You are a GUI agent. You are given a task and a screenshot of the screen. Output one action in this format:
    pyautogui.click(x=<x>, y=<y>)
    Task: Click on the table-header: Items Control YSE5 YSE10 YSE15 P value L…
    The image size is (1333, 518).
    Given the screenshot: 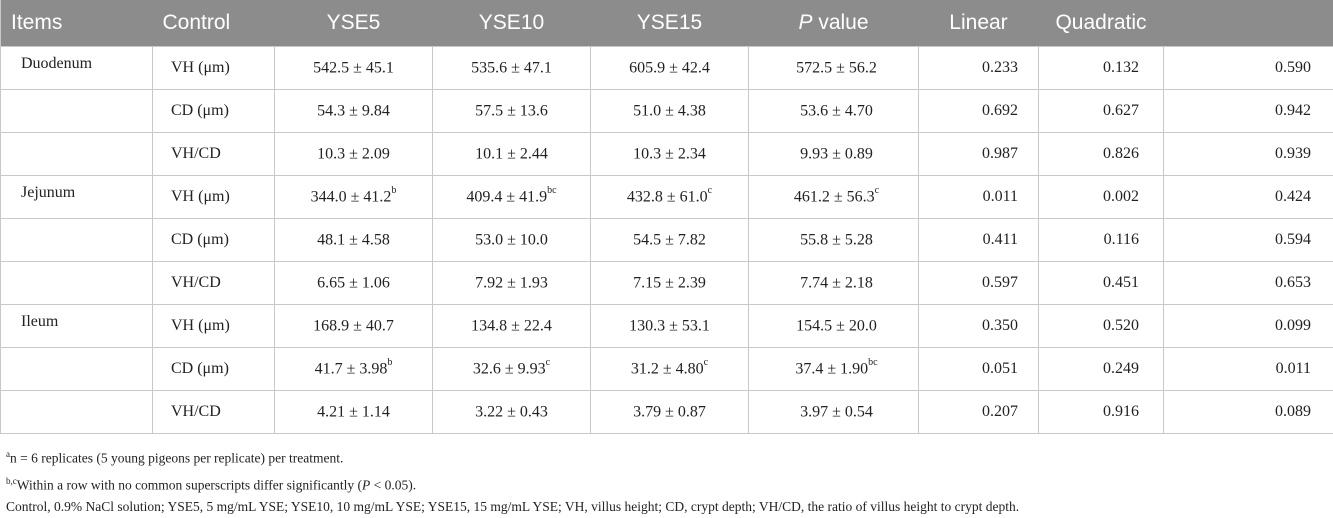 What is the action you would take?
    pyautogui.click(x=667, y=23)
    